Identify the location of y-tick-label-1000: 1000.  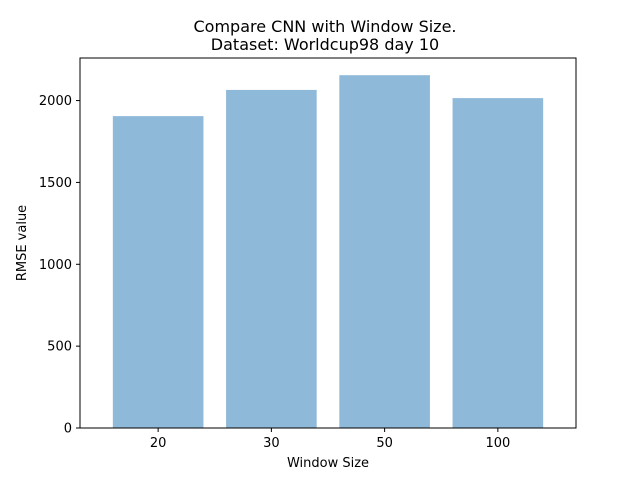
(55, 265).